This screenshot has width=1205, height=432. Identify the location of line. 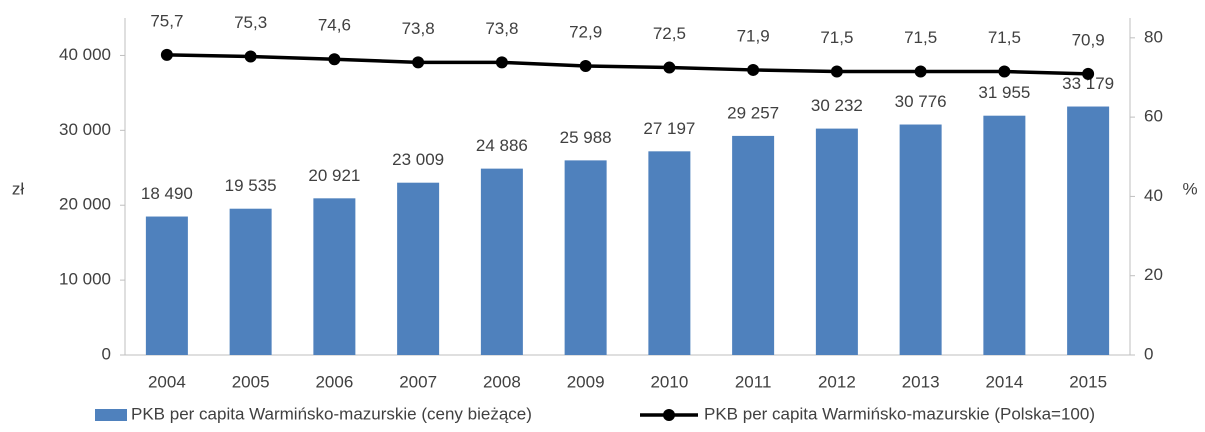
(627, 64).